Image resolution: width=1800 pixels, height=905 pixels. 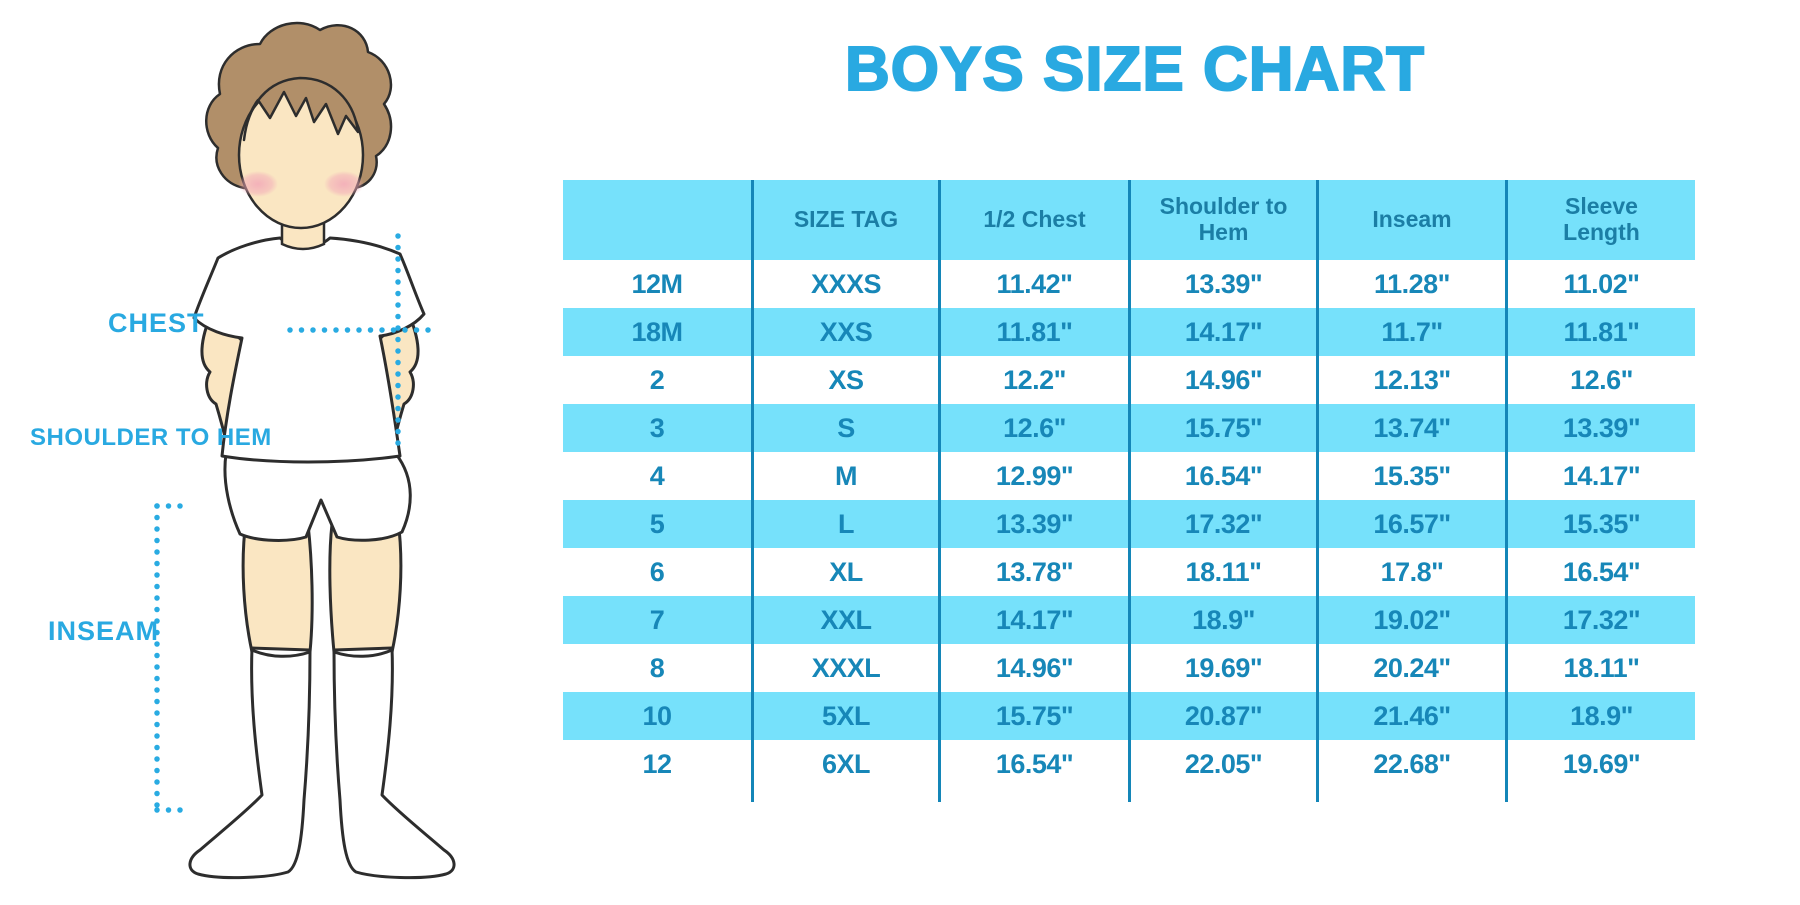 What do you see at coordinates (844, 220) in the screenshot?
I see `column-header: SIZE TAG` at bounding box center [844, 220].